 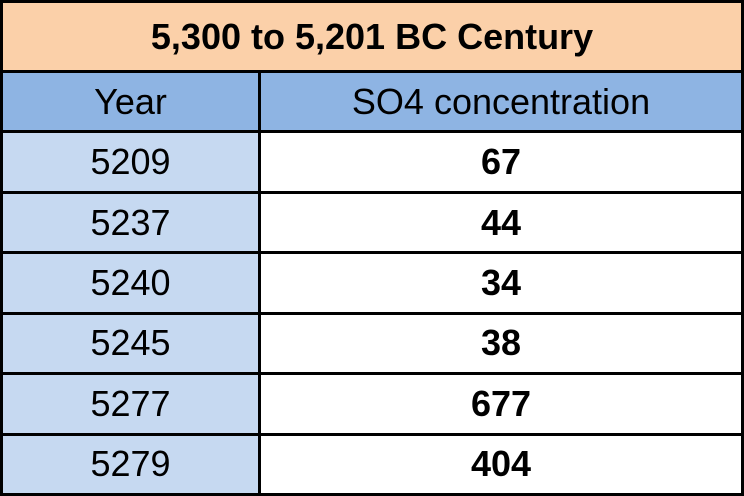 What do you see at coordinates (130, 222) in the screenshot?
I see `year-cell: 5237` at bounding box center [130, 222].